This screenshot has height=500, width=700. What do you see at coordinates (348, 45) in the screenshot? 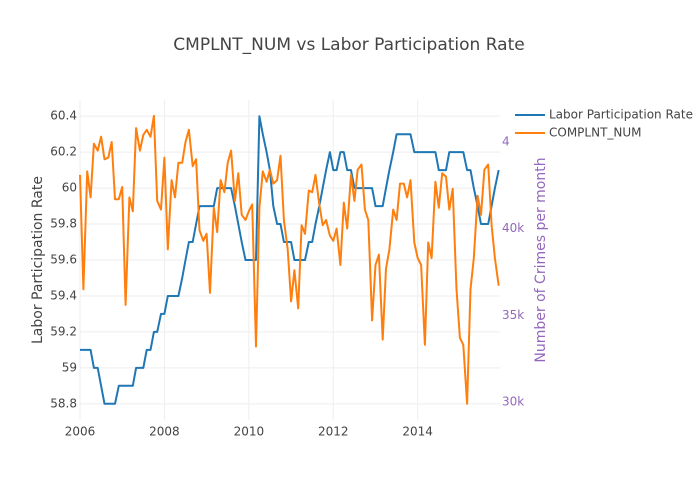
I see `chart-title: CMPLNT_NUM vs Labor Participation Rate` at bounding box center [348, 45].